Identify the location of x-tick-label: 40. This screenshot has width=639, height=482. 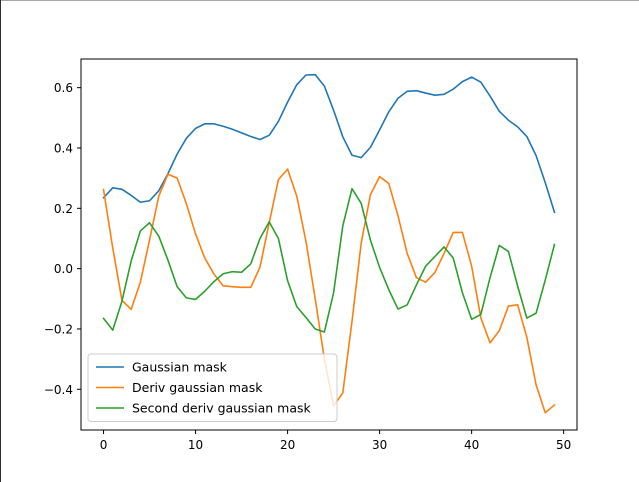
(471, 445).